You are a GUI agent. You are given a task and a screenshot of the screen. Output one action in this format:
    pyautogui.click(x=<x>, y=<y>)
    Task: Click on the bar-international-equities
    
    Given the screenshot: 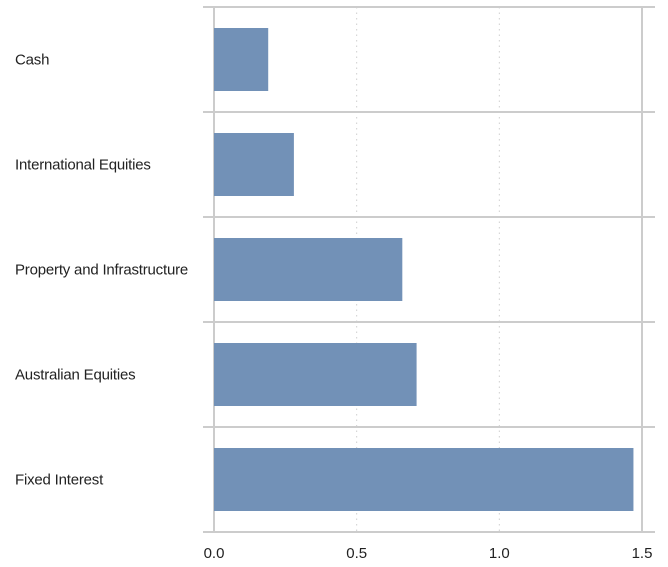 What is the action you would take?
    pyautogui.click(x=254, y=164)
    